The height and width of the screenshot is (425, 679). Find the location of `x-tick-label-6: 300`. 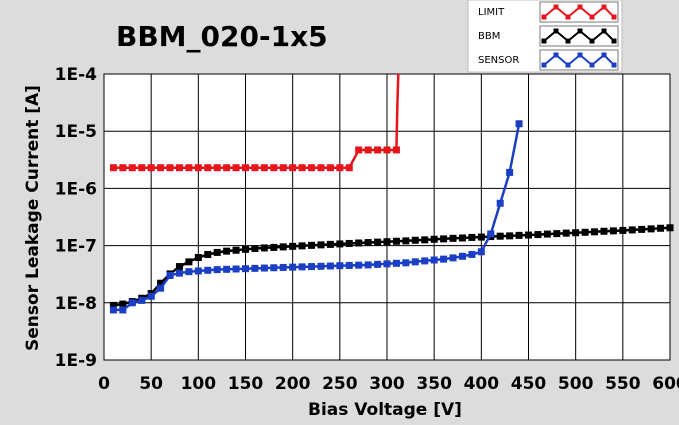

x-tick-label-6: 300 is located at coordinates (387, 384).